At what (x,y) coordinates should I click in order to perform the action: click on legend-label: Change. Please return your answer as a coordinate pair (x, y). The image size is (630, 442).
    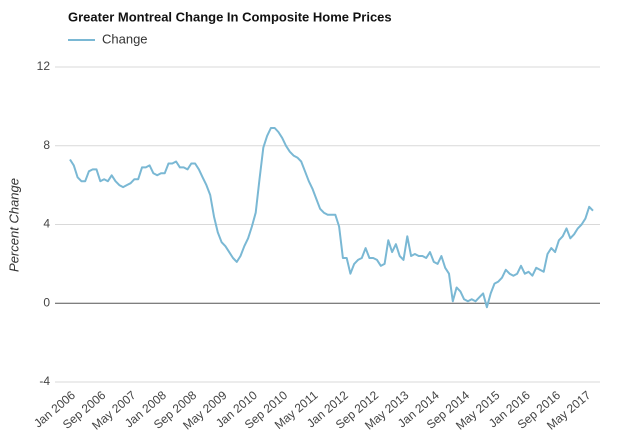
    Looking at the image, I should click on (125, 38).